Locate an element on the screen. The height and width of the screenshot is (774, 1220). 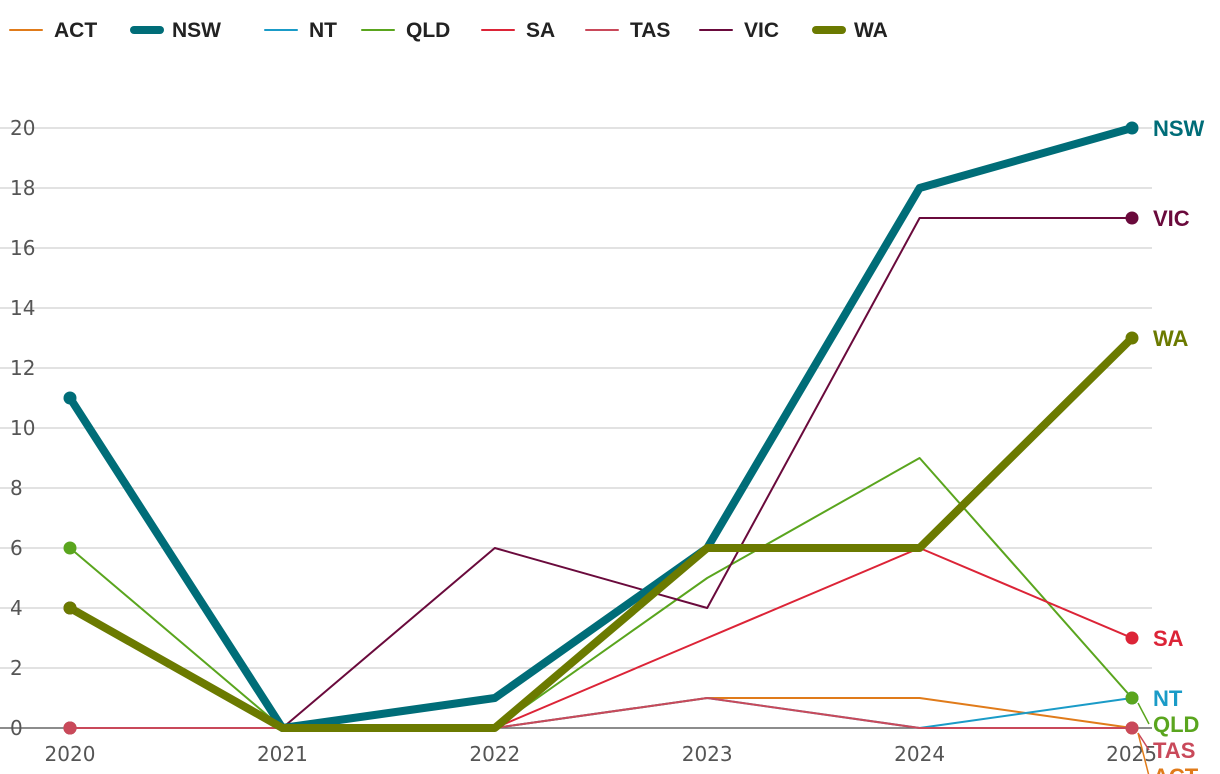
legend-label-qld: QLD is located at coordinates (428, 30).